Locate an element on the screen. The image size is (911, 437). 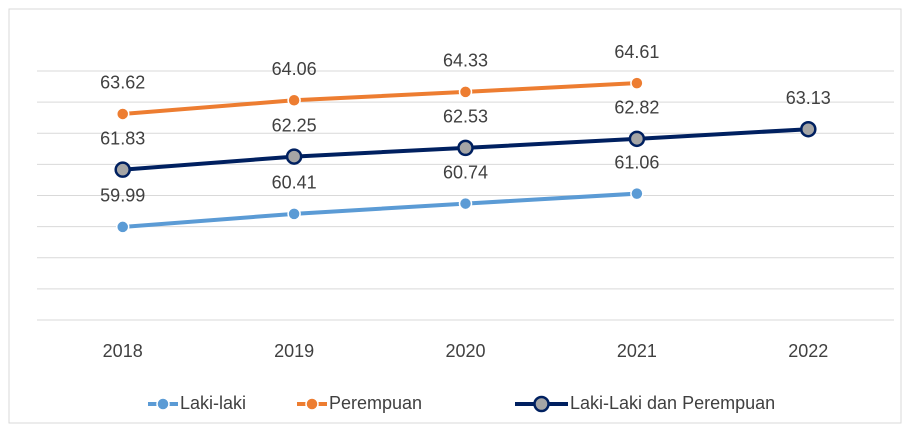
data-label: 60.41 is located at coordinates (294, 183).